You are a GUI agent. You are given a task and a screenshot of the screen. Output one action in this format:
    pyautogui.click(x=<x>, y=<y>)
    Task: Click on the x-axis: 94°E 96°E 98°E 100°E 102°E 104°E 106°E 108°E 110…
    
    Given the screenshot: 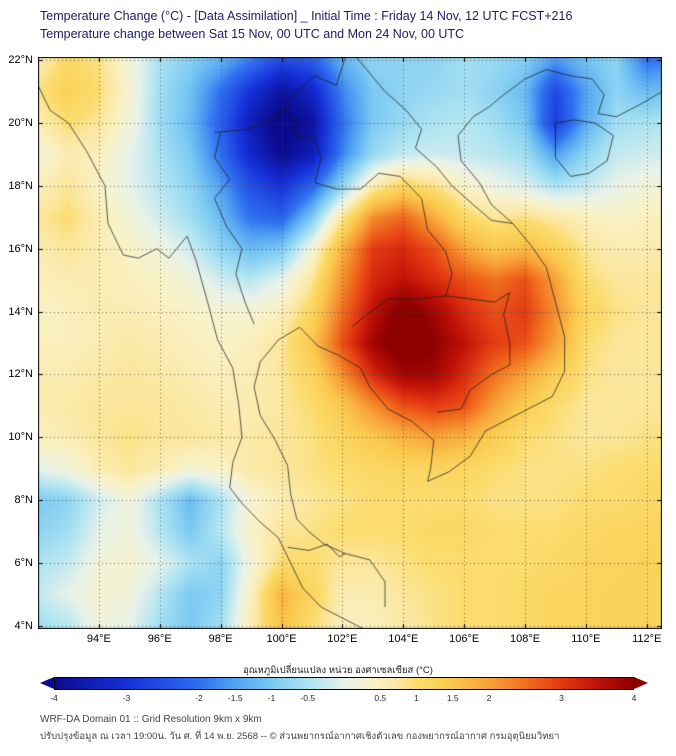 What is the action you would take?
    pyautogui.click(x=338, y=641)
    